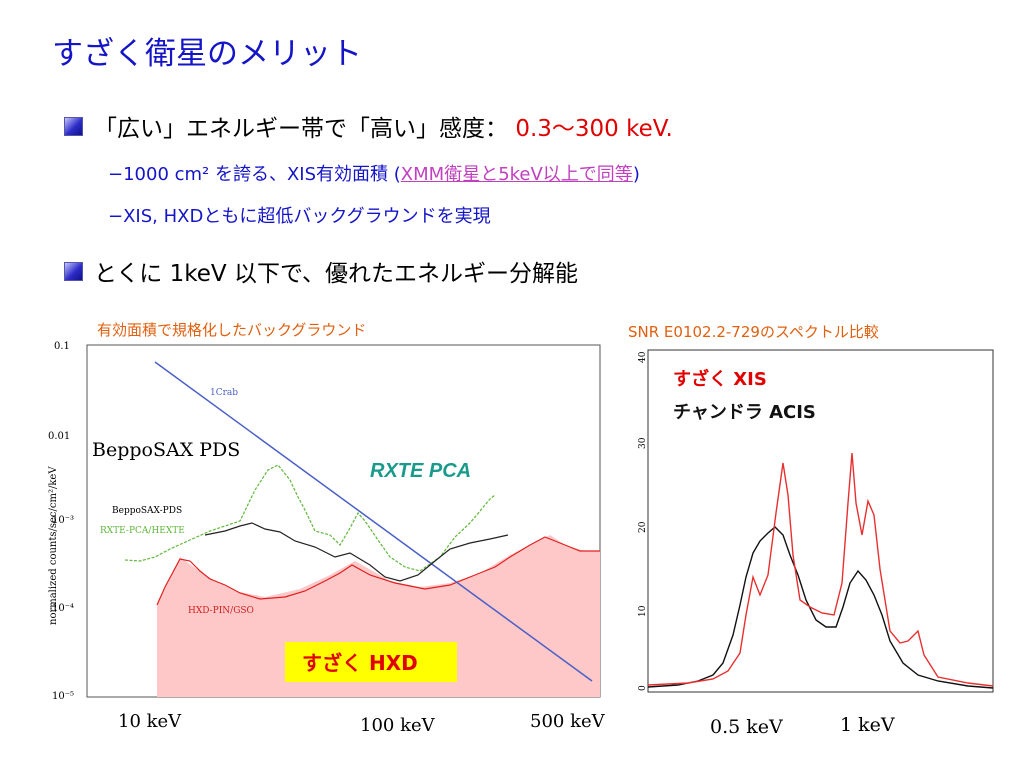  Describe the element at coordinates (53, 545) in the screenshot. I see `y-axis-label: normalized counts/sec/cm²/keV` at that location.